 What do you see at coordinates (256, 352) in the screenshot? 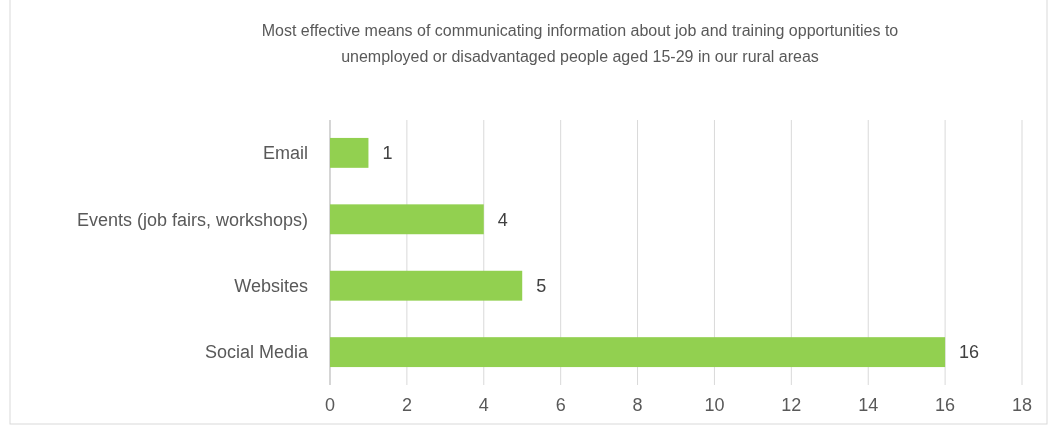
I see `y-tick-label: Social Media` at bounding box center [256, 352].